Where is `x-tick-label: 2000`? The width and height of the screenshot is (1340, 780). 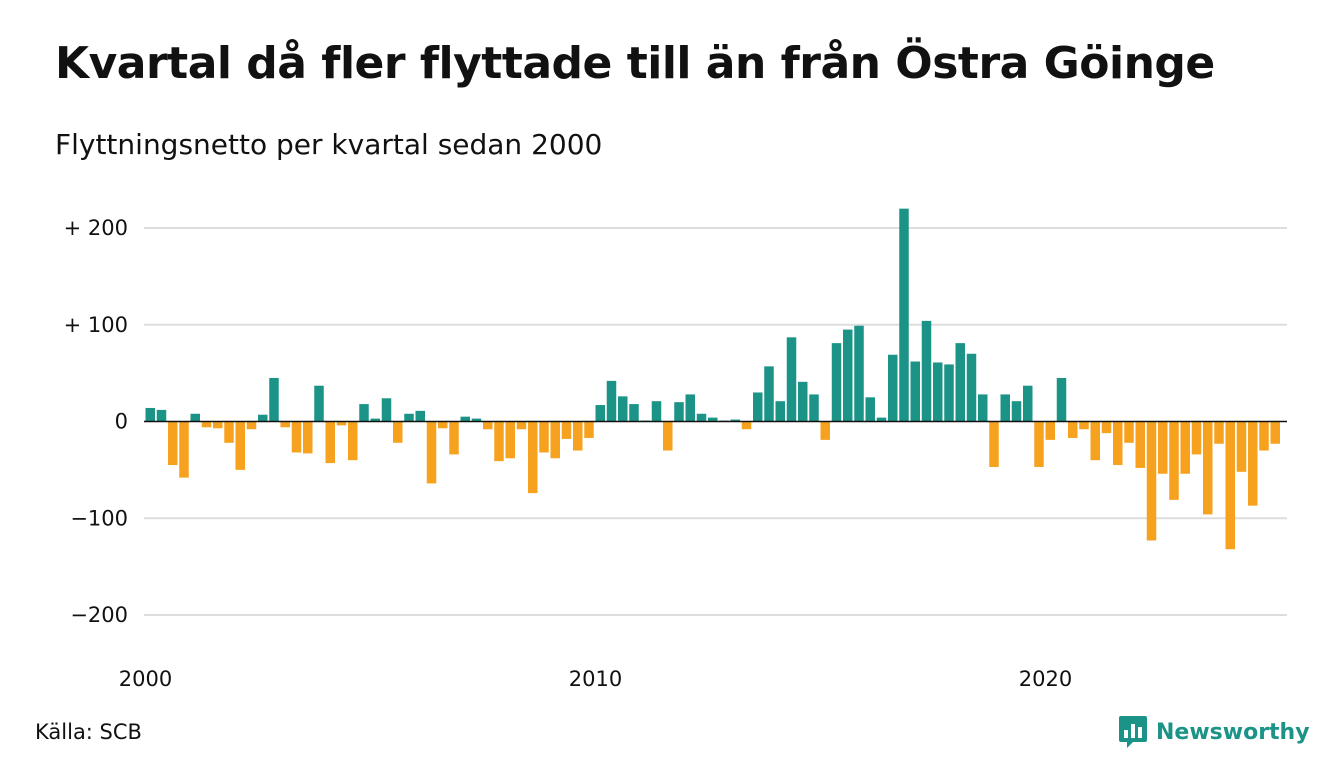 x-tick-label: 2000 is located at coordinates (145, 679).